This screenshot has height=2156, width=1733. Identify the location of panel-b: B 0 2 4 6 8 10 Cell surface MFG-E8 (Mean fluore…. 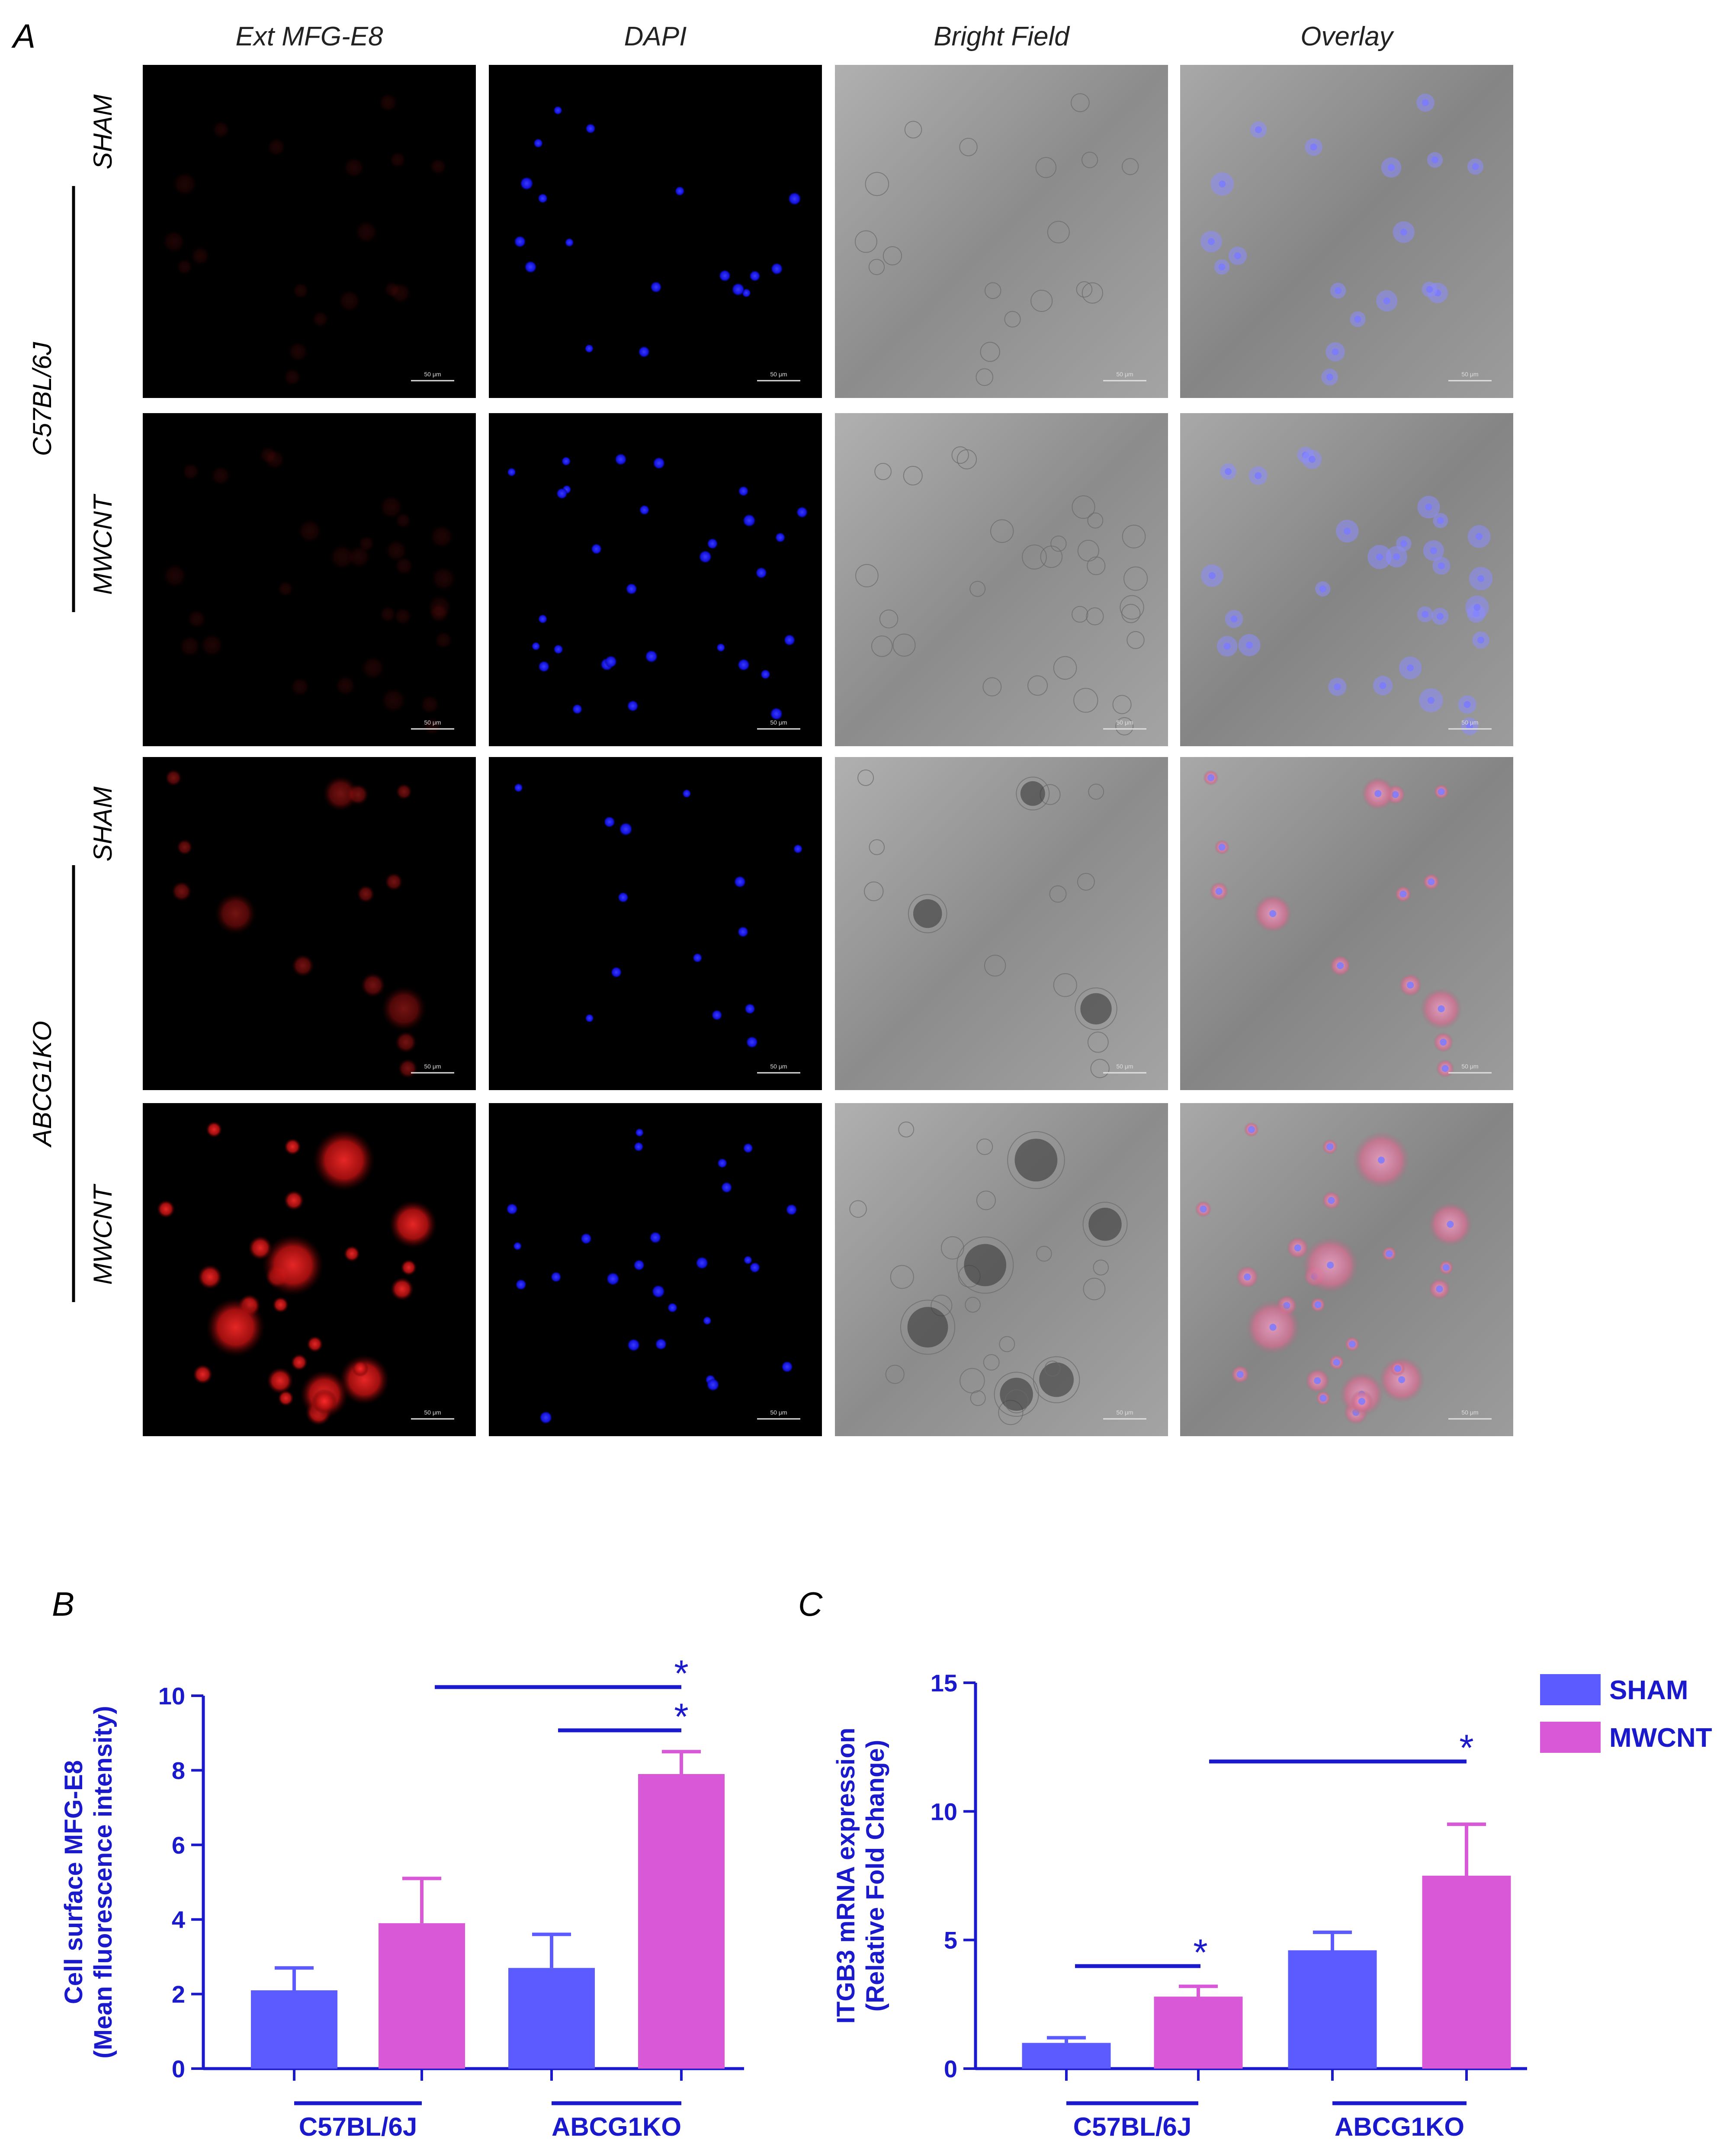
(398, 1863).